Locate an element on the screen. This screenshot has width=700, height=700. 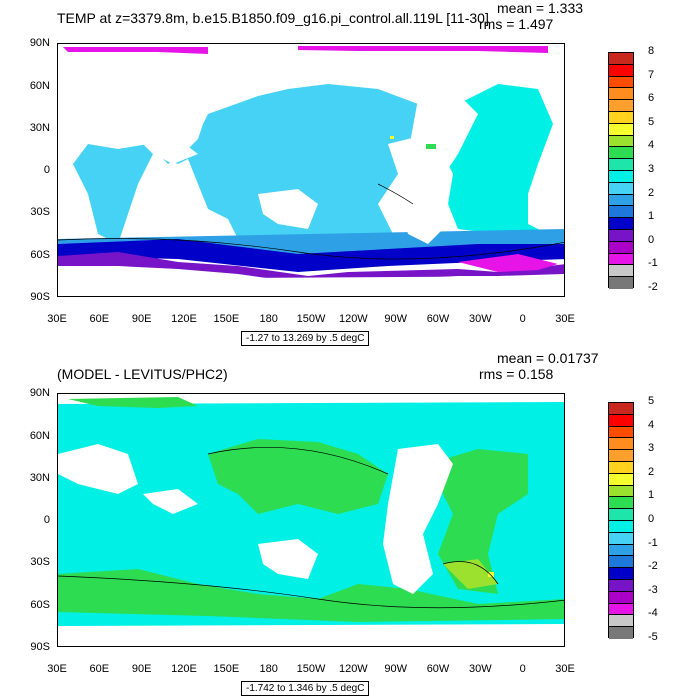
bottom-lon-label: 90W is located at coordinates (395, 669).